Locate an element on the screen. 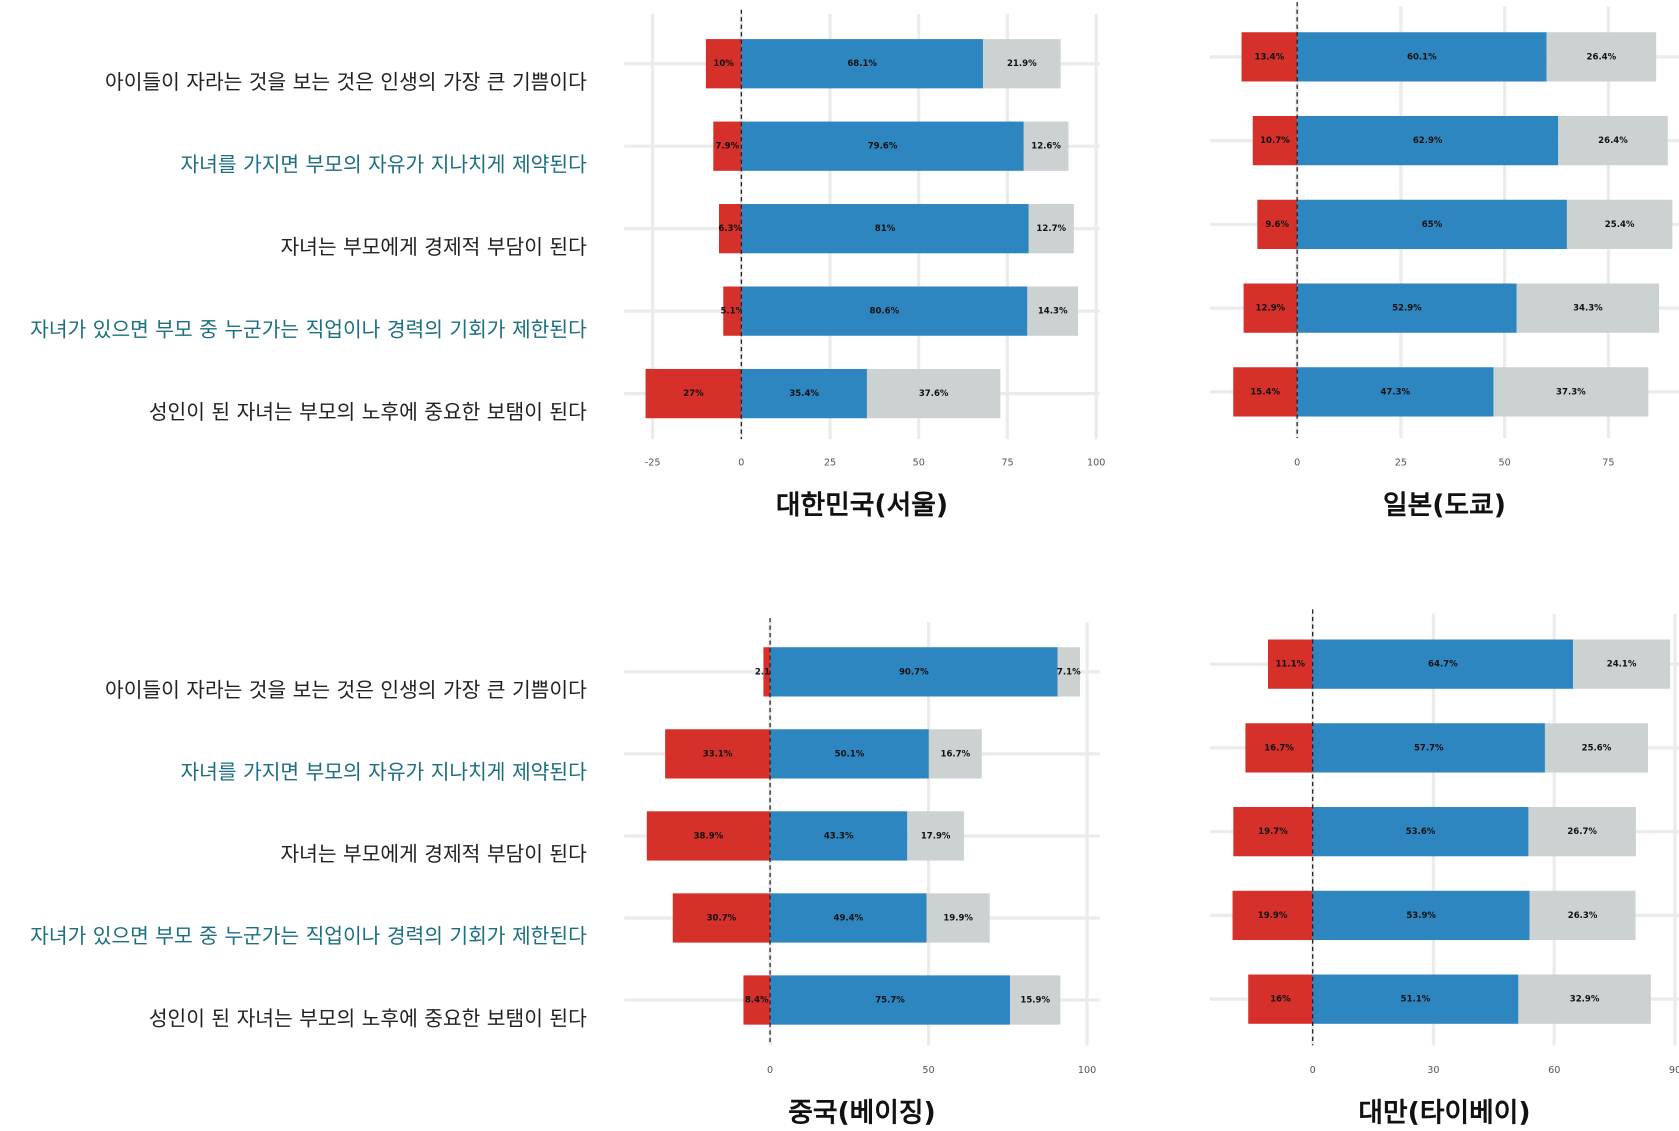  value-label: 52.9% is located at coordinates (1407, 309).